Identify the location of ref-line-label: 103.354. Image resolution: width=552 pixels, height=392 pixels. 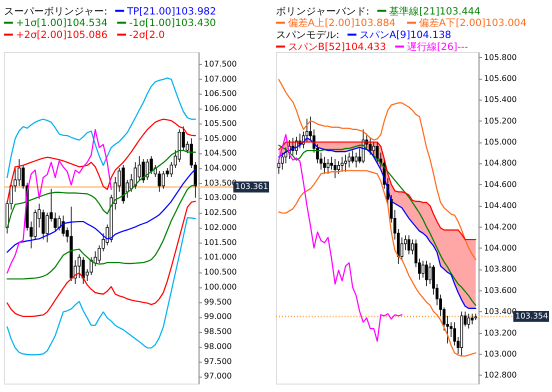
(531, 315).